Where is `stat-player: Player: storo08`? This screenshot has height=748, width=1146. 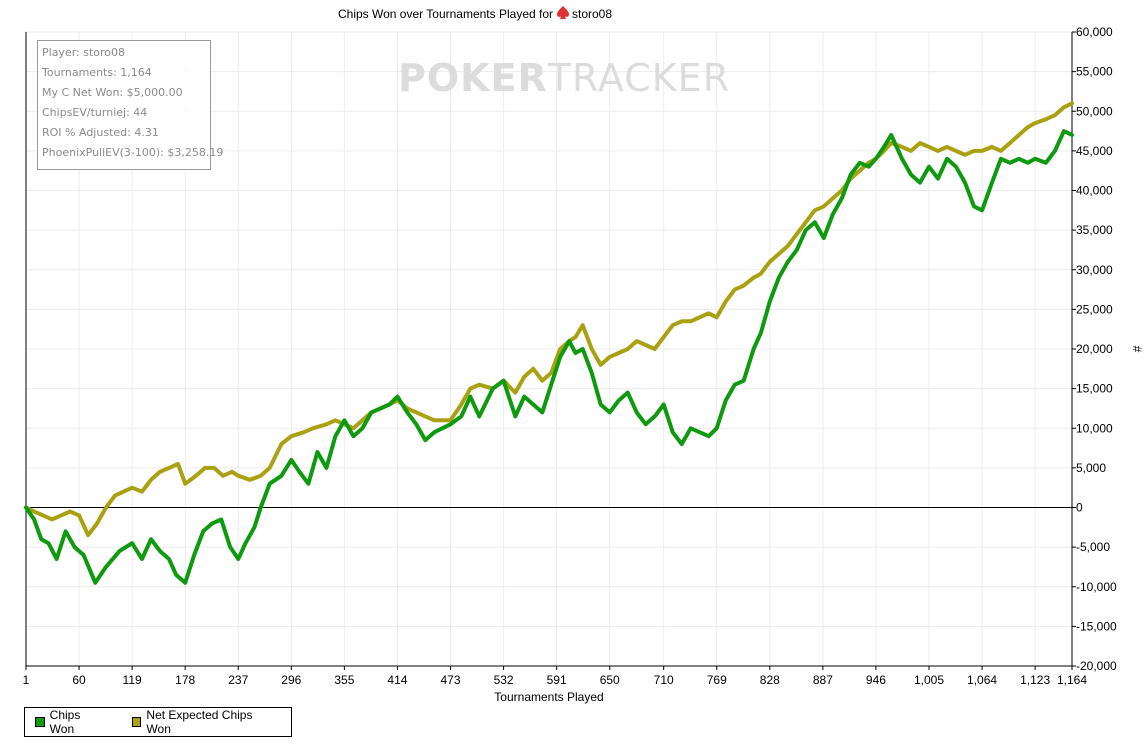
stat-player: Player: storo08 is located at coordinates (84, 52).